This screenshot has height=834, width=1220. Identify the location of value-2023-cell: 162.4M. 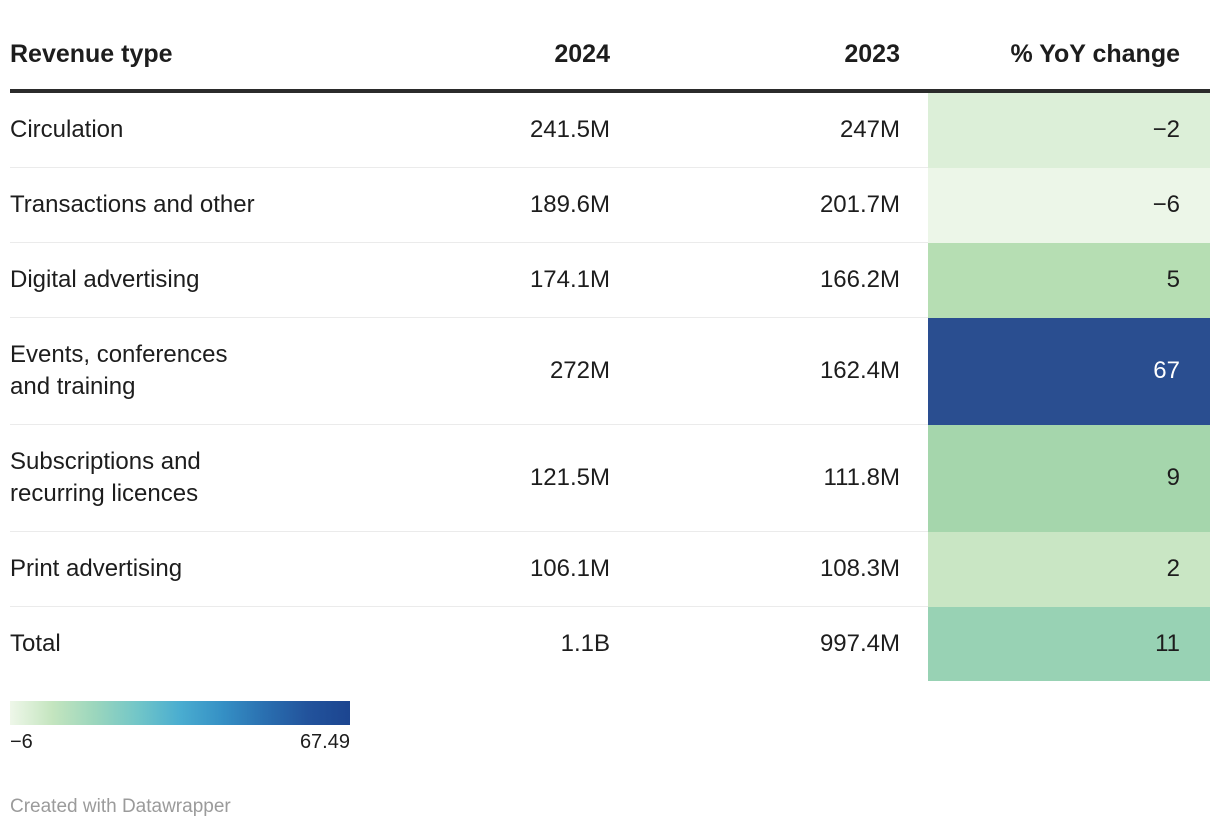
(769, 371).